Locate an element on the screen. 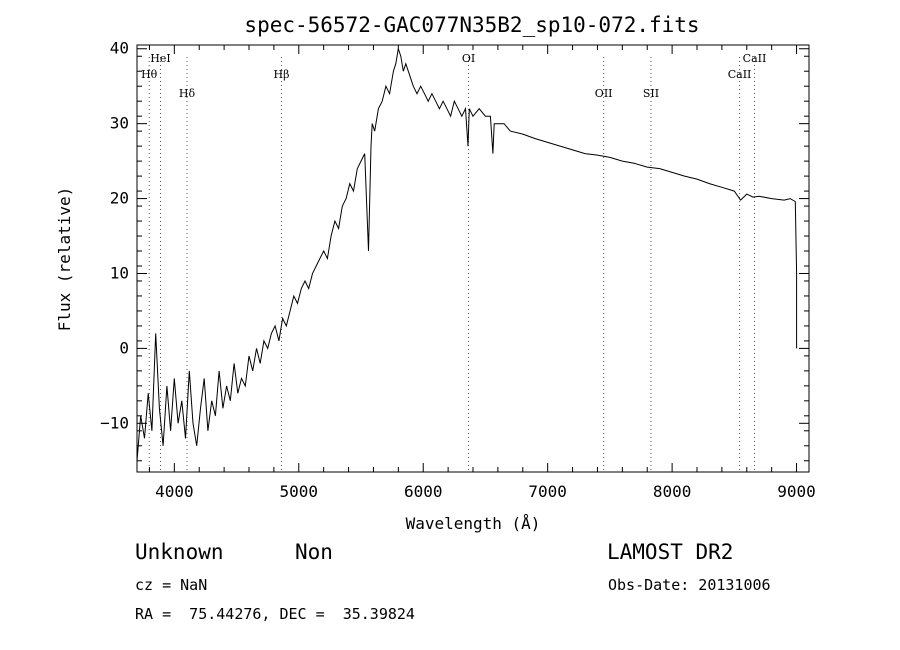  spectral-line-label: Hδ is located at coordinates (187, 93).